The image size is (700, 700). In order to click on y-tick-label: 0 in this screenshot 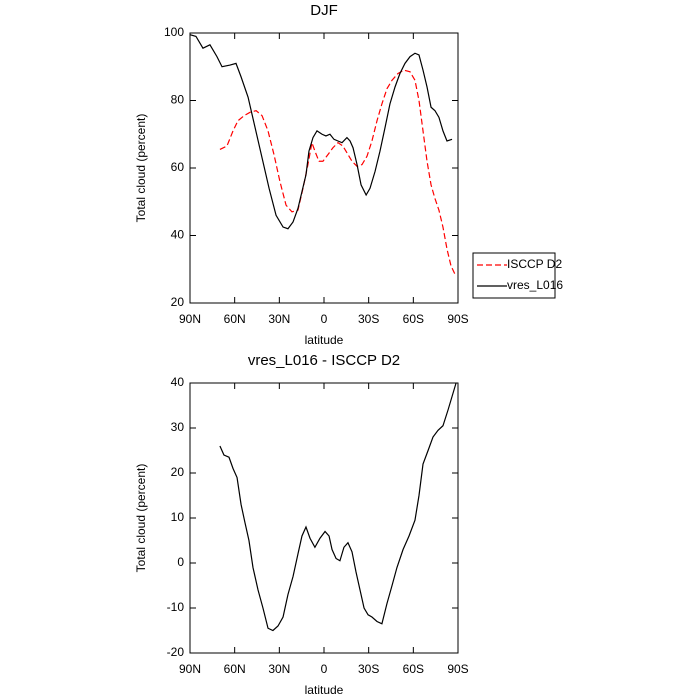, I will do `click(180, 562)`.